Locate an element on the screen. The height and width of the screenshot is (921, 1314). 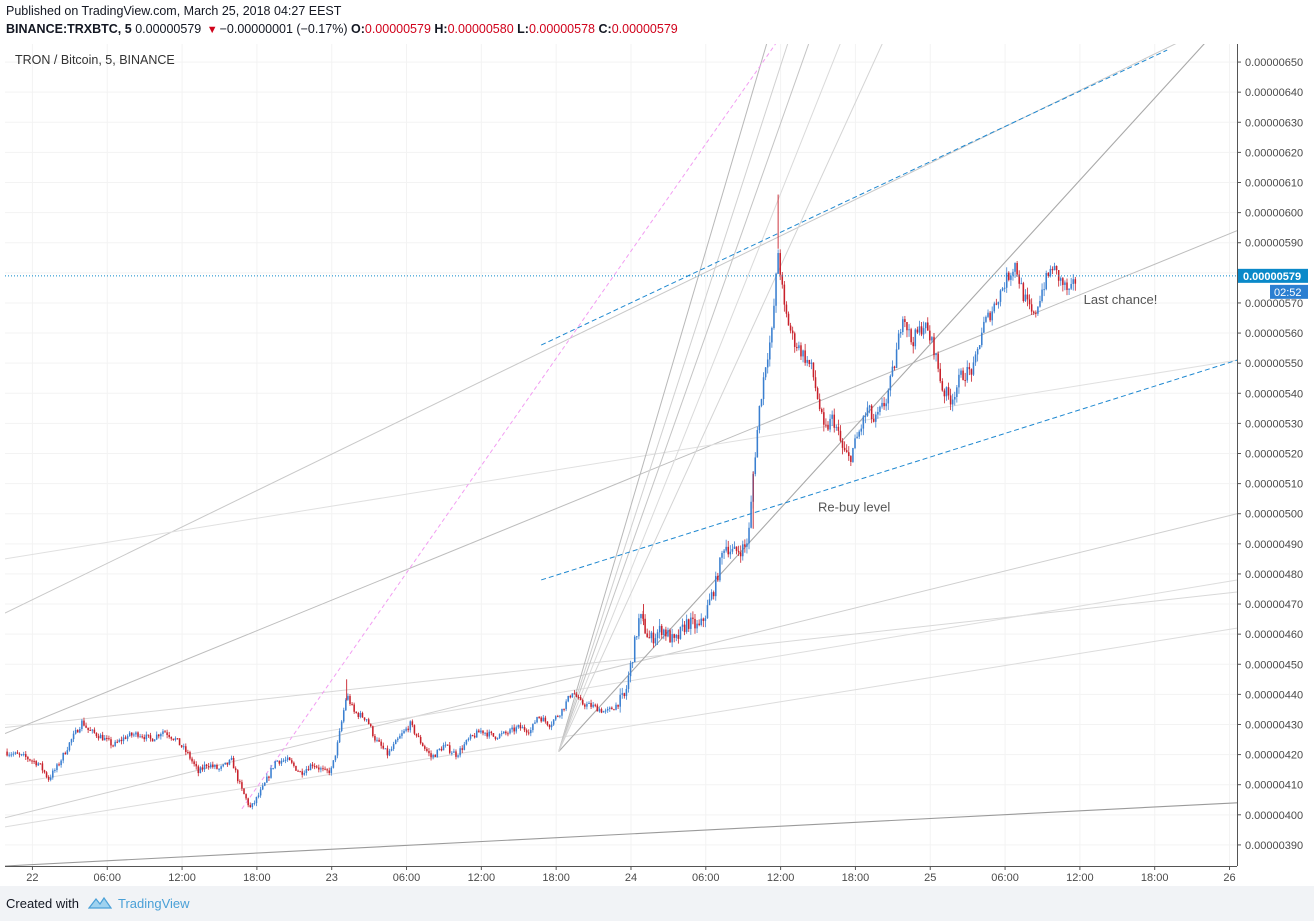
y-tick-label: 0.00000570 is located at coordinates (1274, 304).